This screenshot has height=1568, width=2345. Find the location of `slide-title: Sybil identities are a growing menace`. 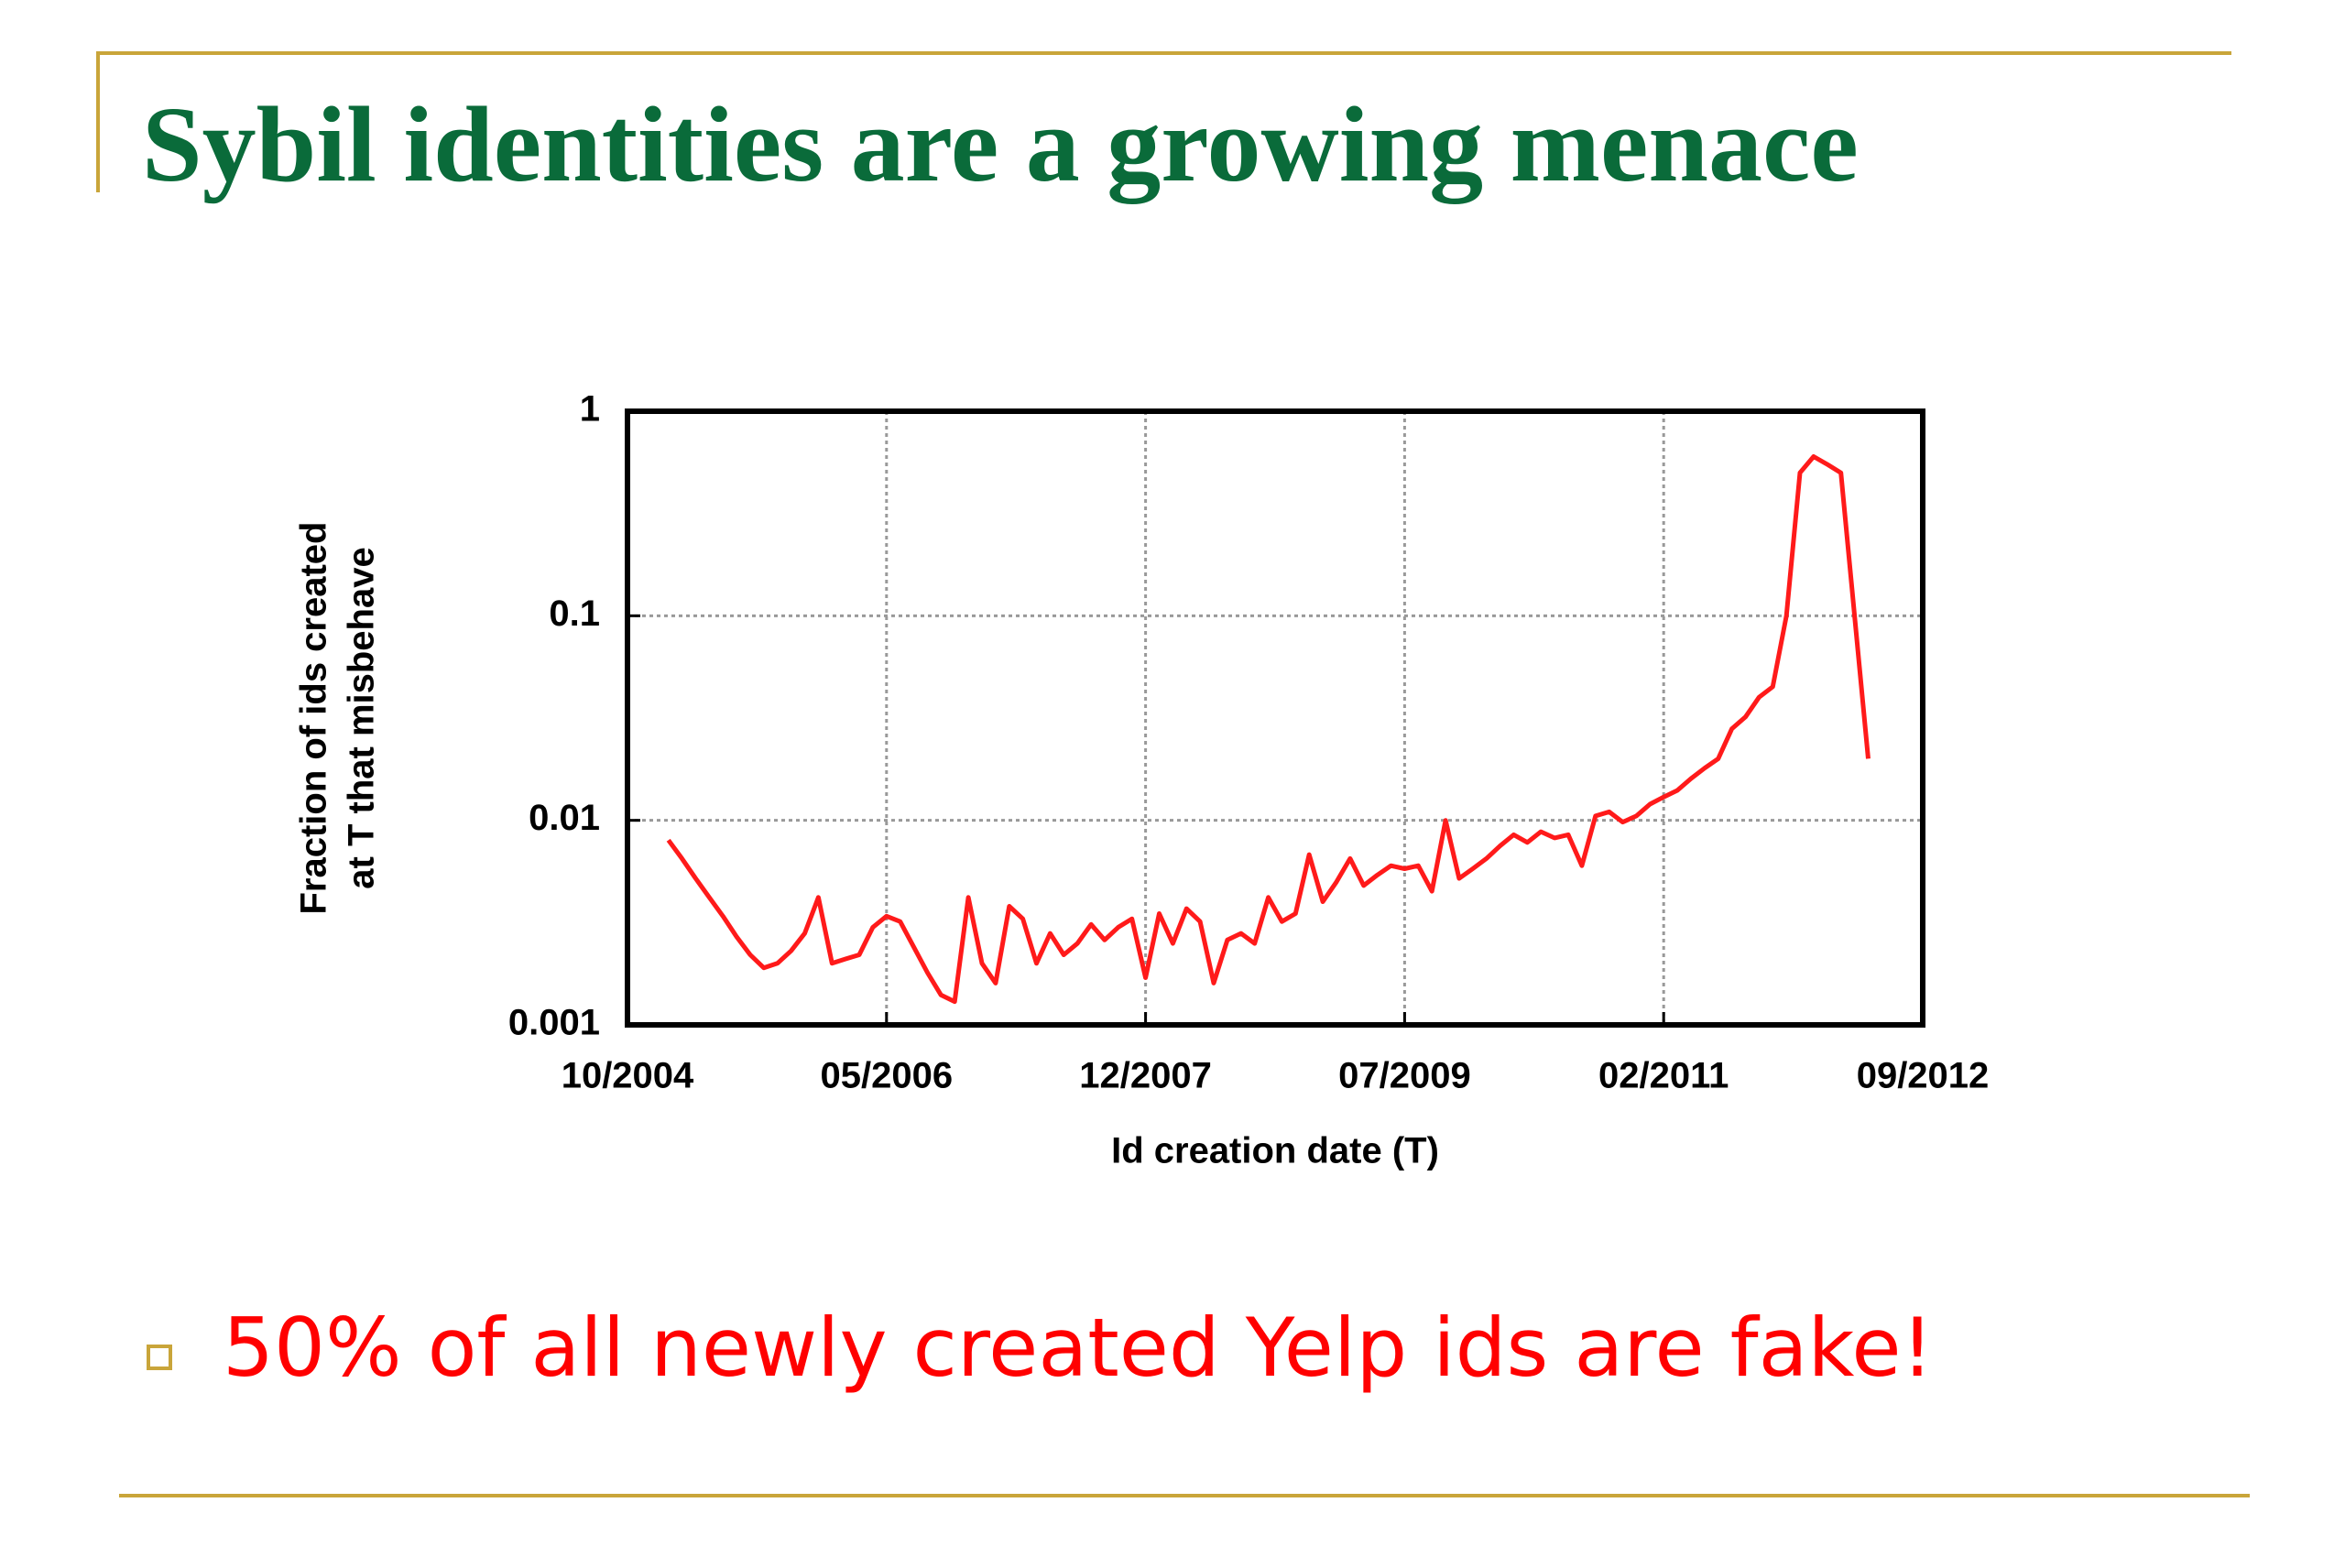

slide-title: Sybil identities are a growing menace is located at coordinates (1000, 144).